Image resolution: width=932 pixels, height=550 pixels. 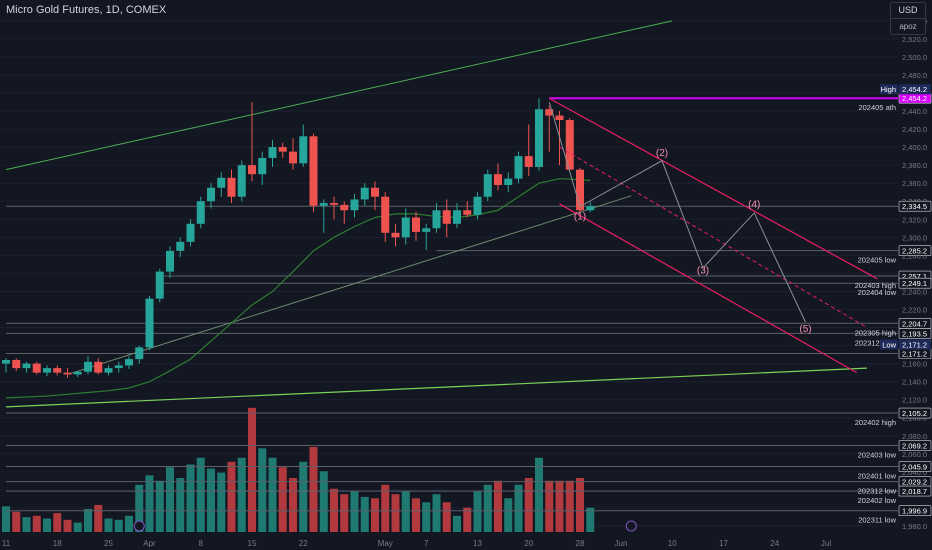 What do you see at coordinates (875, 285) in the screenshot?
I see `level-label: 202403 high` at bounding box center [875, 285].